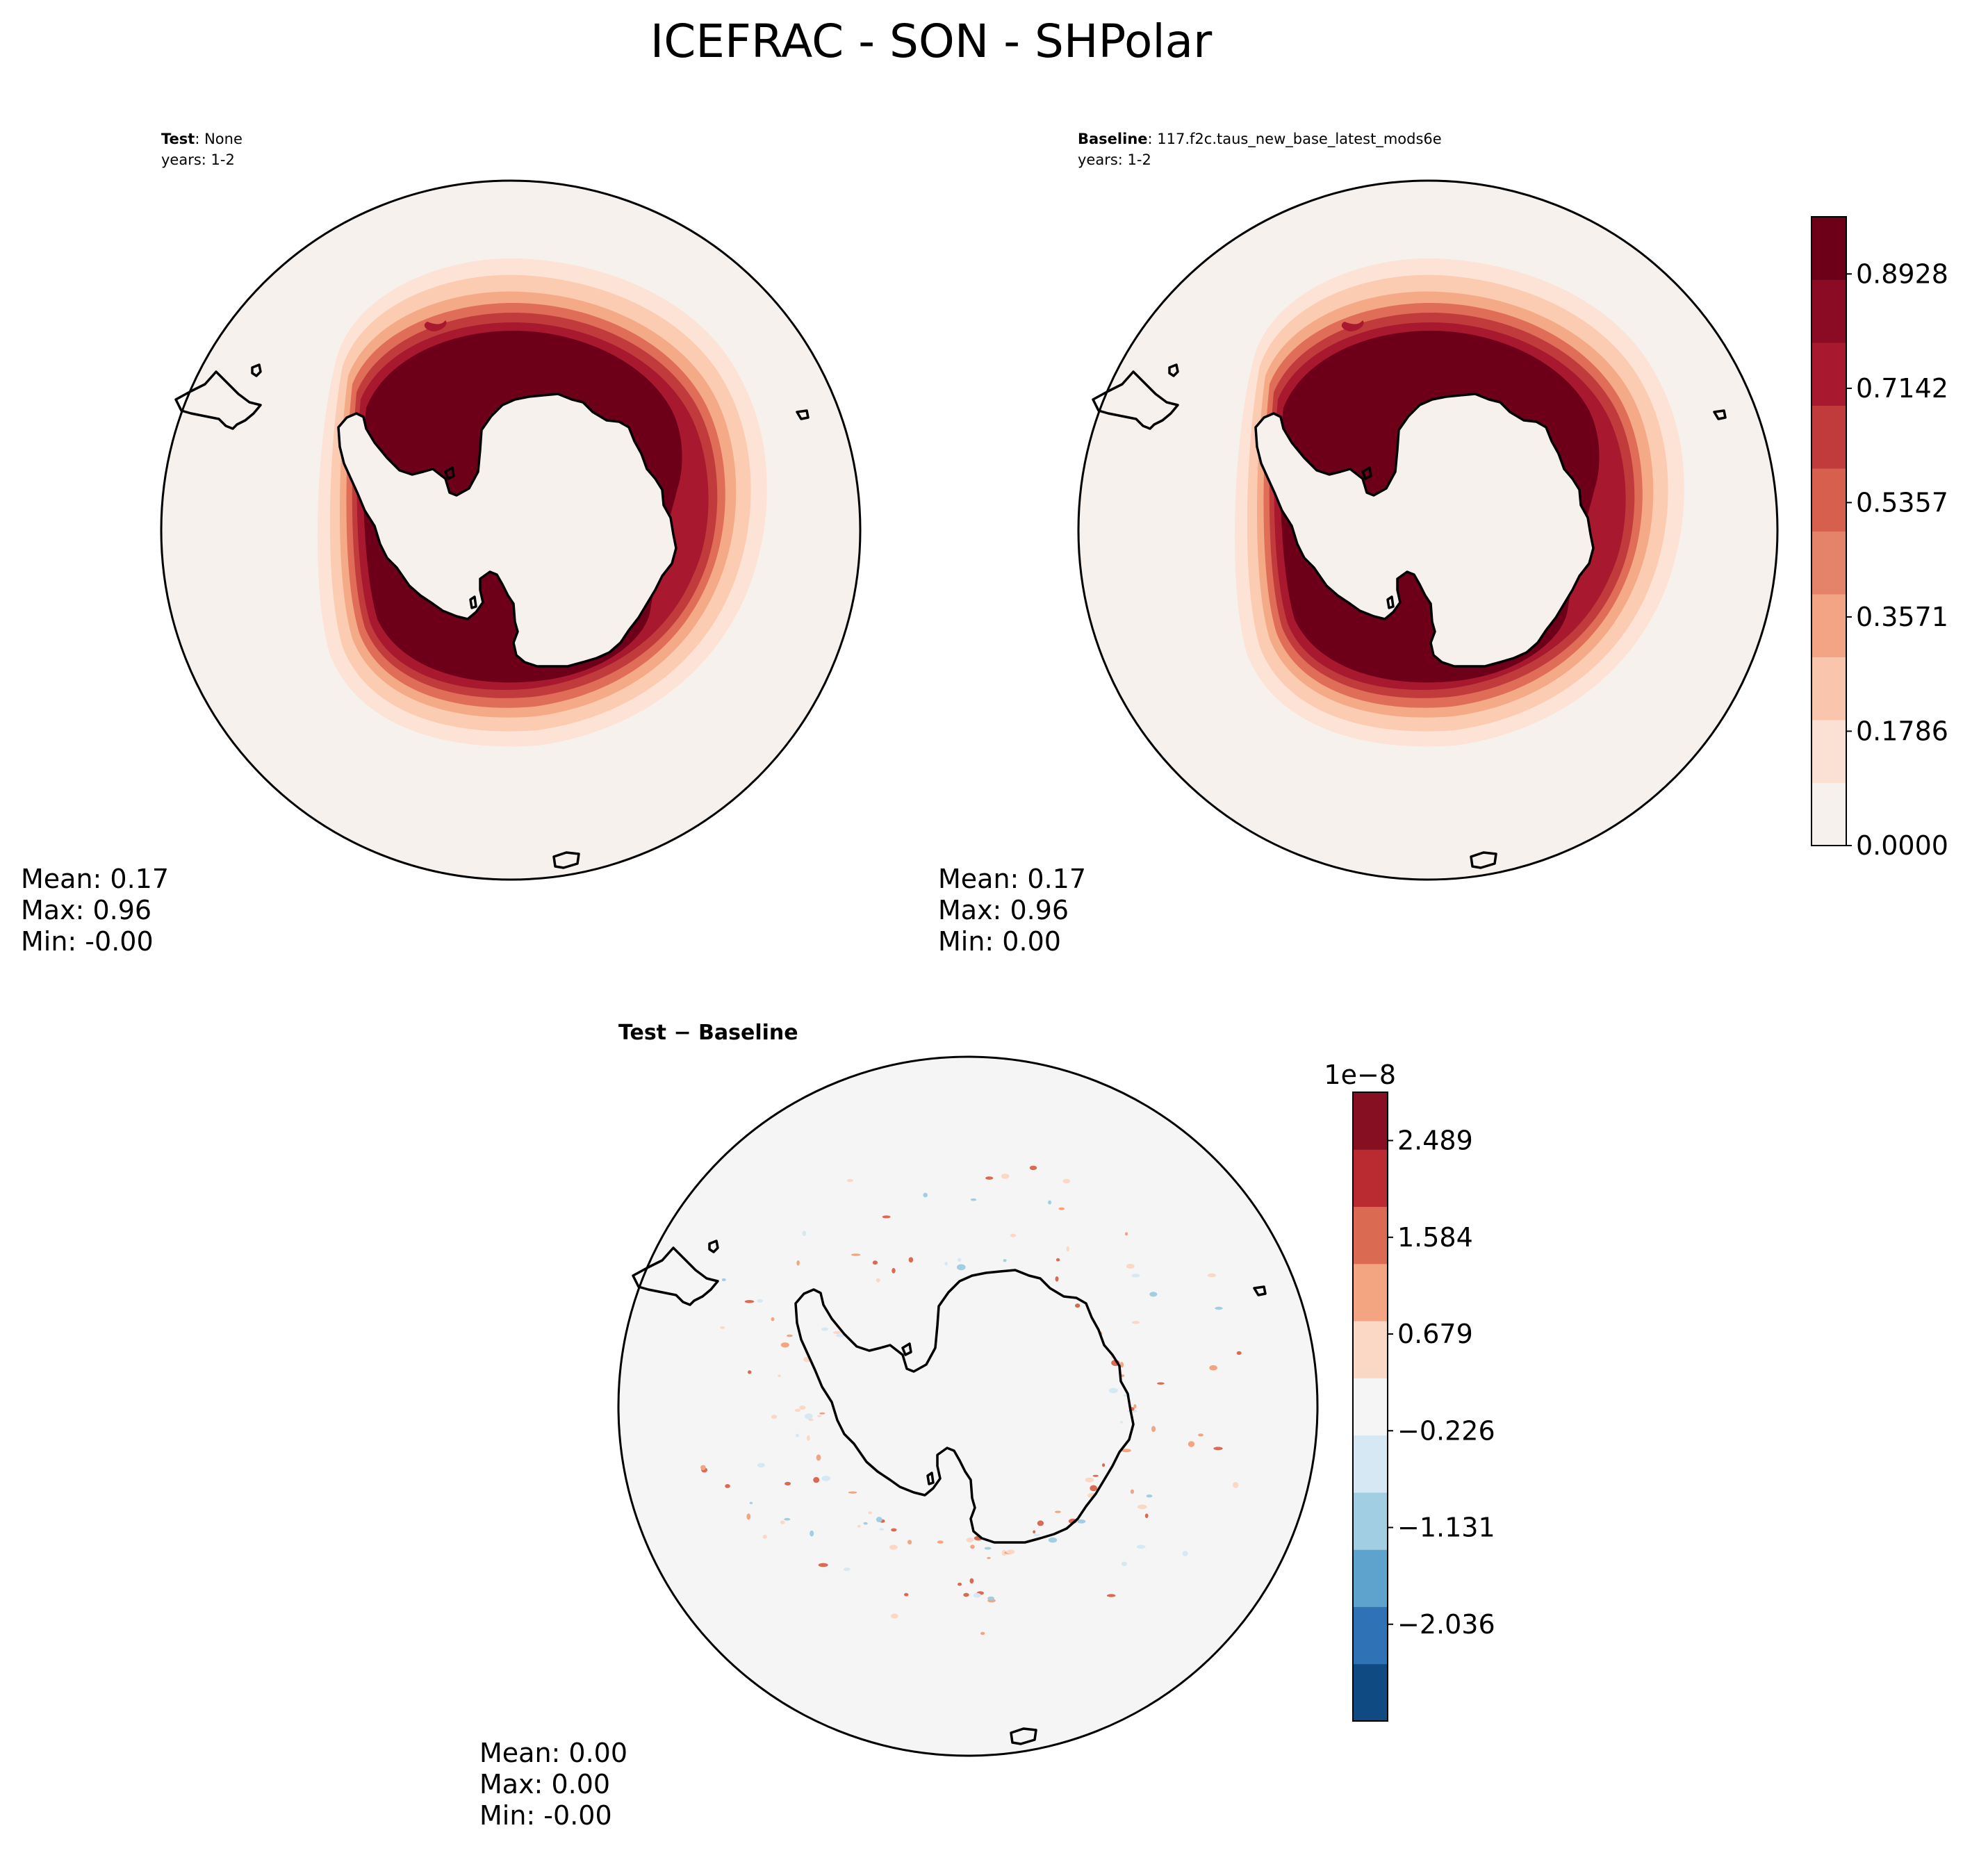  I want to click on colorbar-tick-label: 1.584, so click(1435, 1237).